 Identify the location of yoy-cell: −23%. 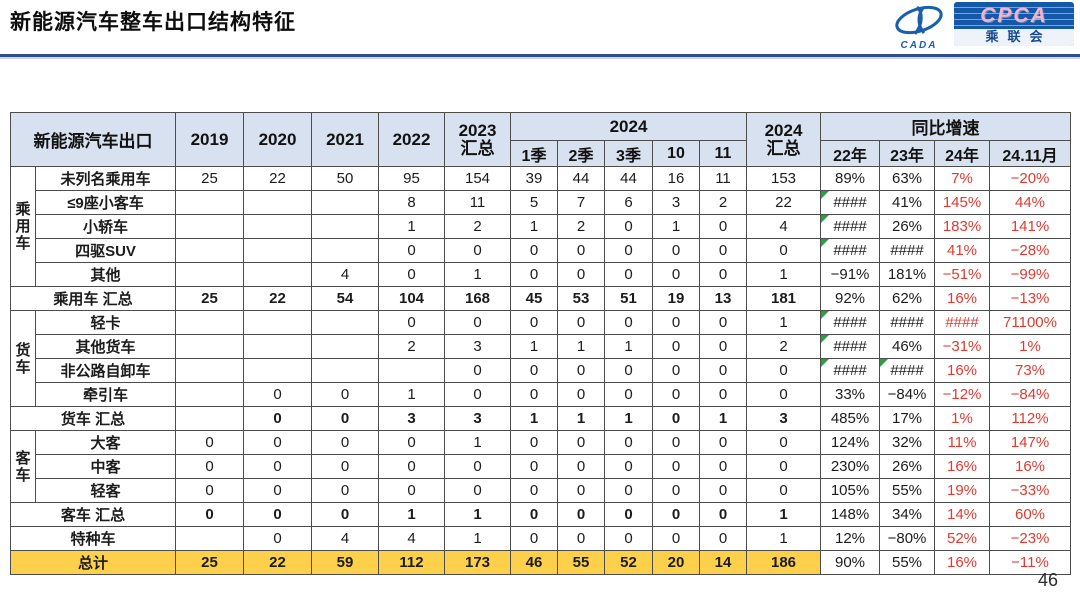
(1030, 538).